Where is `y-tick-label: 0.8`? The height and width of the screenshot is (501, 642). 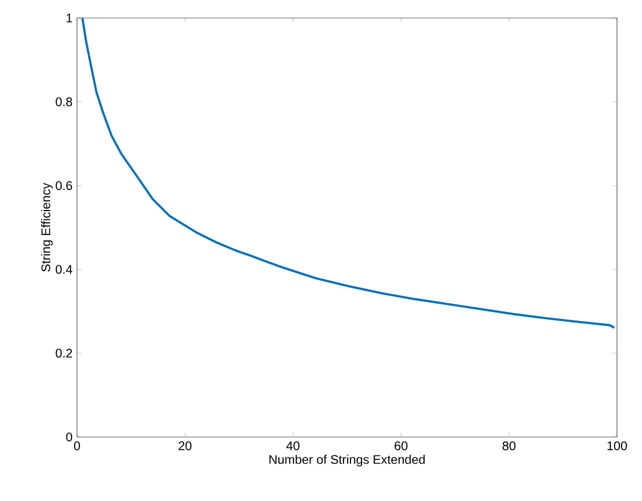
y-tick-label: 0.8 is located at coordinates (64, 101).